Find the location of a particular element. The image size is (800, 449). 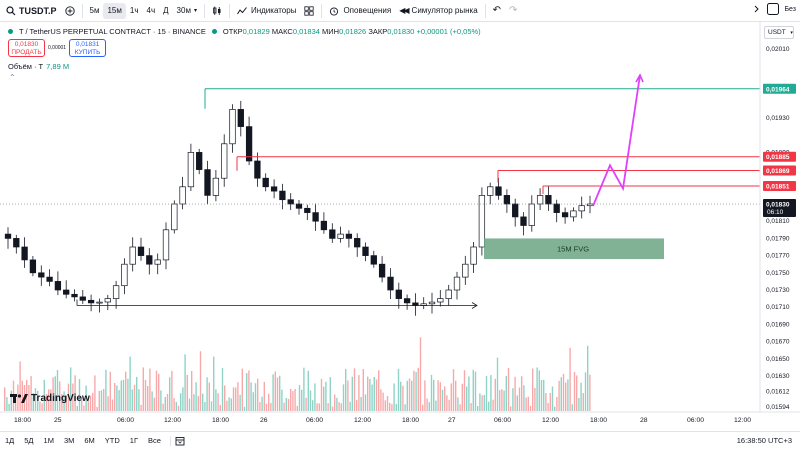

range-1y: 1Г is located at coordinates (134, 440).